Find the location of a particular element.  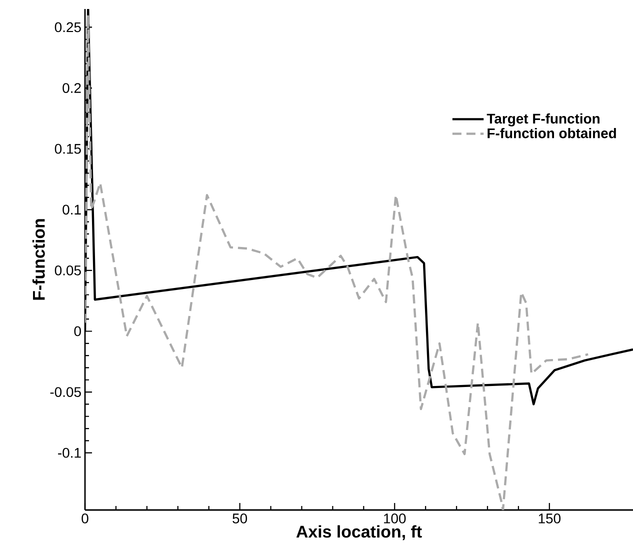

x-axis-title: Axis location, ft is located at coordinates (359, 532).